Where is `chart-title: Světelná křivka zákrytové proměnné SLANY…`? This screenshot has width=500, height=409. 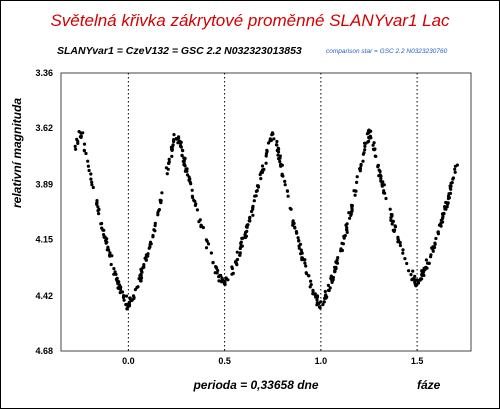 chart-title: Světelná křivka zákrytové proměnné SLANY… is located at coordinates (250, 20).